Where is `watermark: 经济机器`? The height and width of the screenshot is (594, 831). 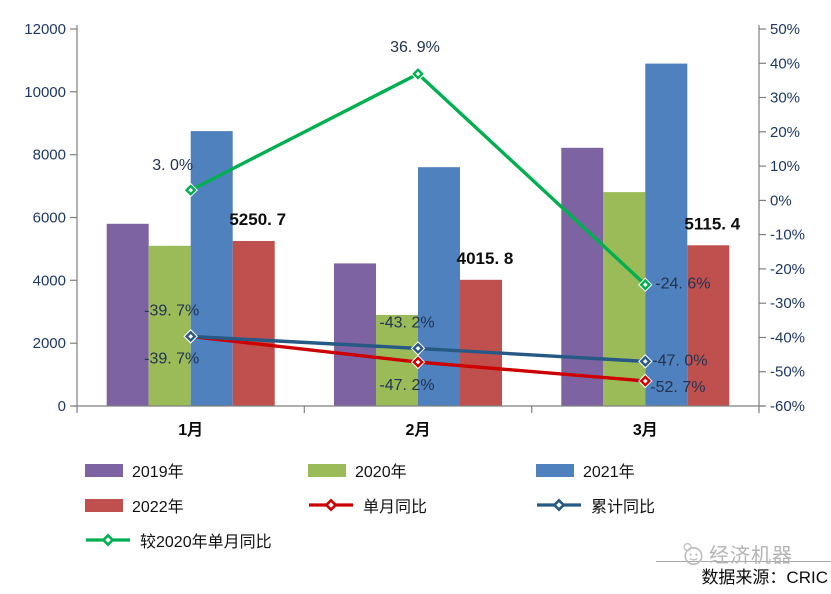 watermark: 经济机器 is located at coordinates (736, 553).